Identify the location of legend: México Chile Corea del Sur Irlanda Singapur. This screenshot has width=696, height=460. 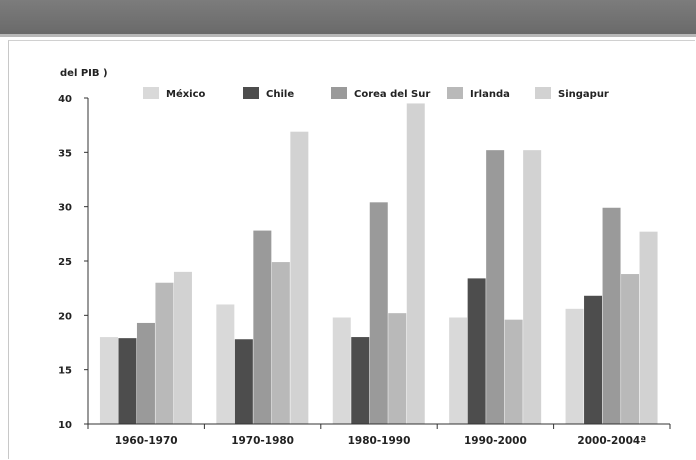
(376, 93).